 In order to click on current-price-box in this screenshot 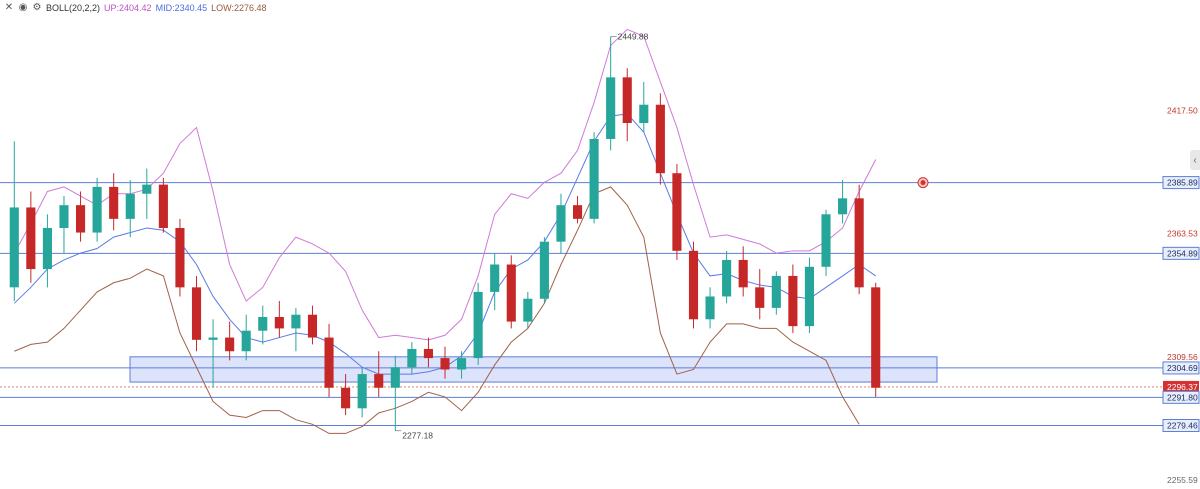, I will do `click(1181, 386)`.